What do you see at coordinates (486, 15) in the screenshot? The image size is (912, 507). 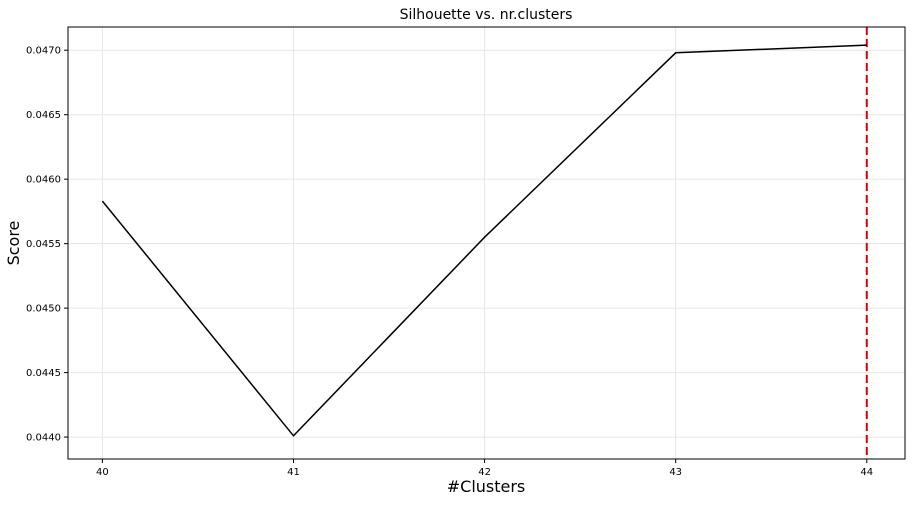 I see `chart-title: Silhouette vs. nr.clusters` at bounding box center [486, 15].